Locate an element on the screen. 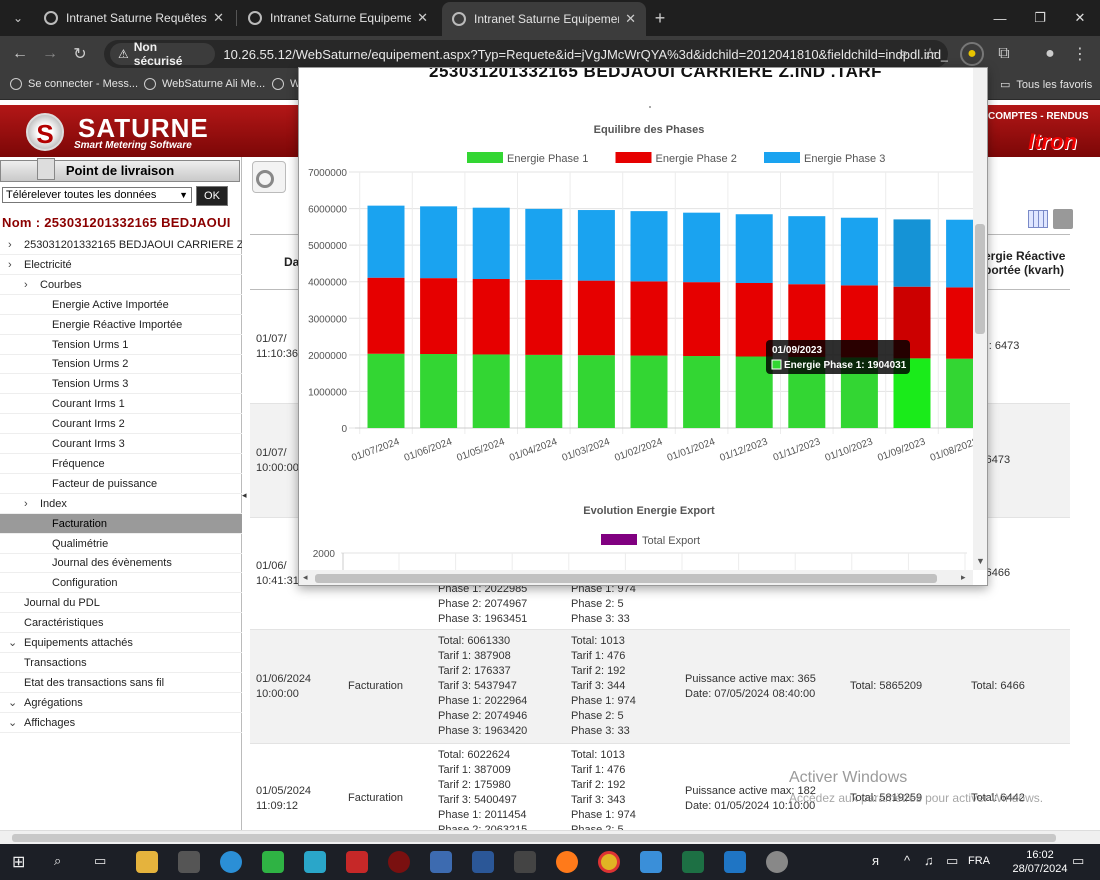 The height and width of the screenshot is (880, 1100). tab-requetes: Intranet Saturne Requêtes et St ✕ is located at coordinates (134, 18).